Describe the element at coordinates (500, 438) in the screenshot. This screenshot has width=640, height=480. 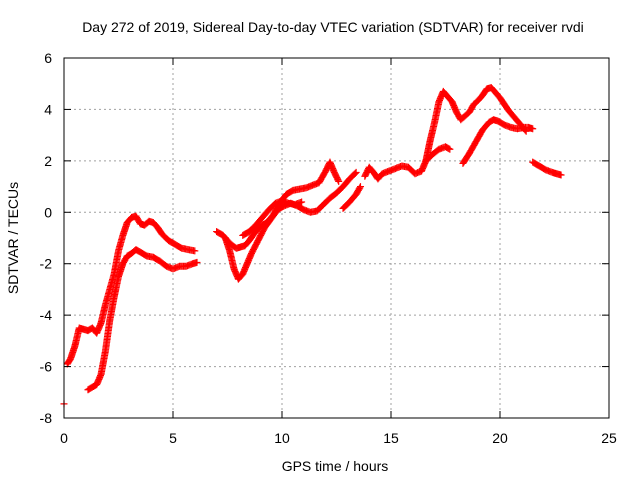
I see `x-tick-label: 20` at that location.